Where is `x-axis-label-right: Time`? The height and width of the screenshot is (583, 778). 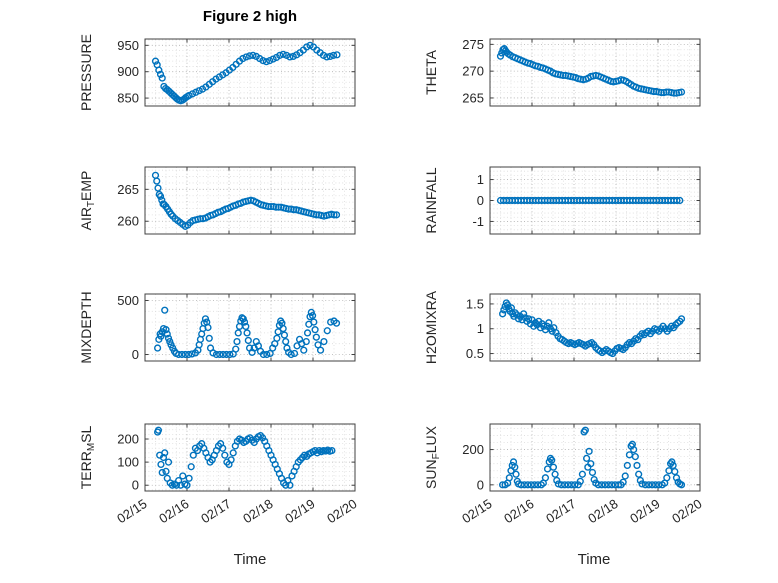
x-axis-label-right: Time is located at coordinates (594, 559).